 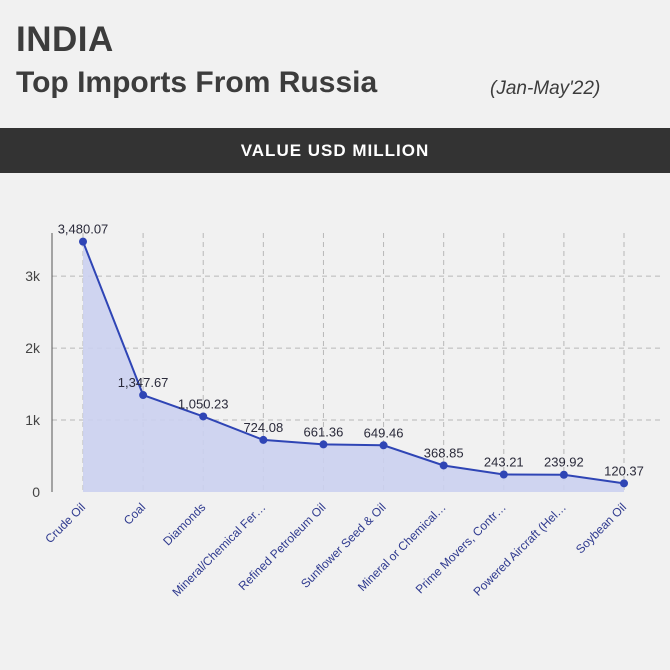 What do you see at coordinates (444, 452) in the screenshot?
I see `data-label: 368.85` at bounding box center [444, 452].